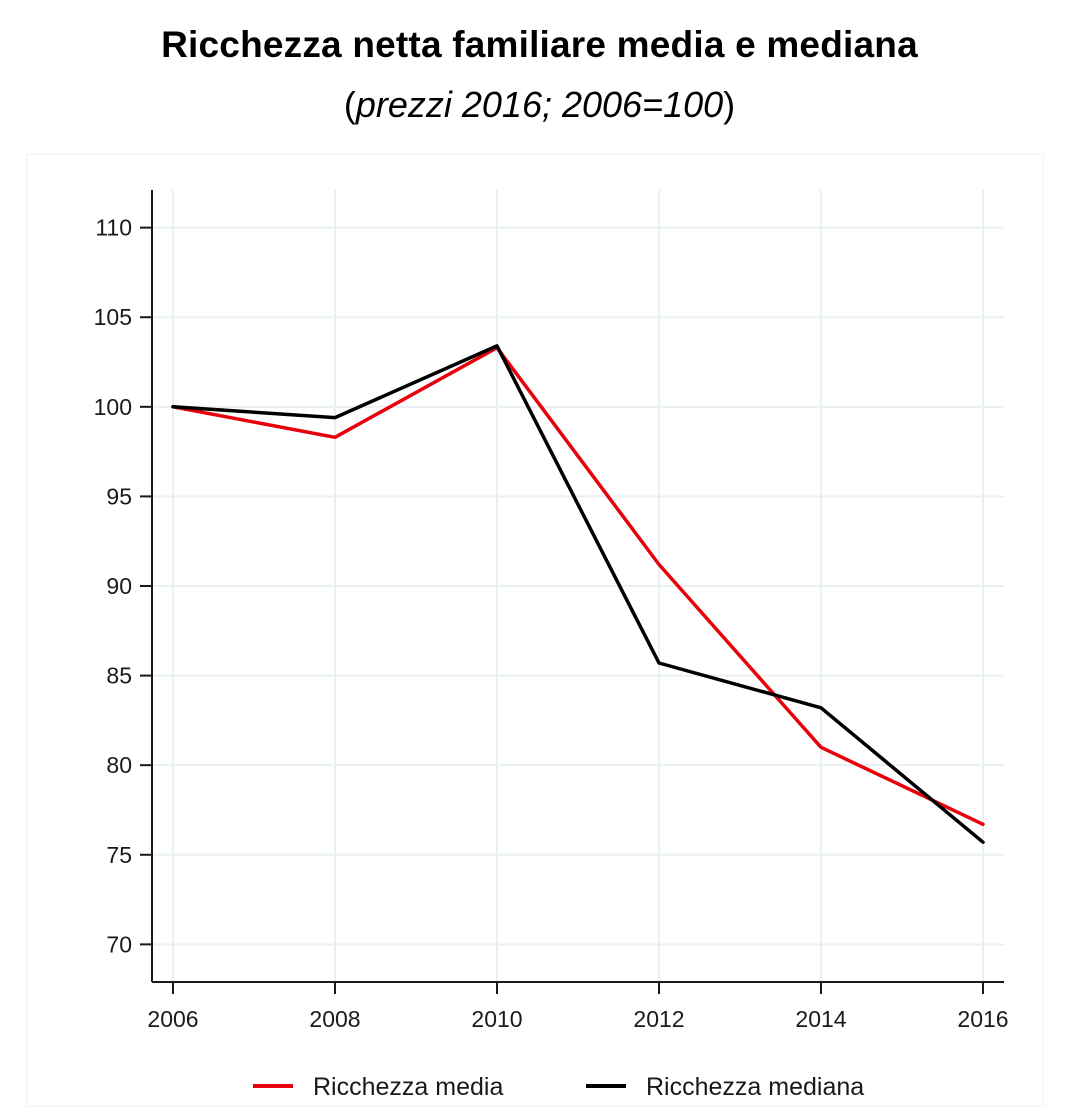 This screenshot has width=1079, height=1107. I want to click on legend: Ricchezza media Ricchezza mediana, so click(558, 1087).